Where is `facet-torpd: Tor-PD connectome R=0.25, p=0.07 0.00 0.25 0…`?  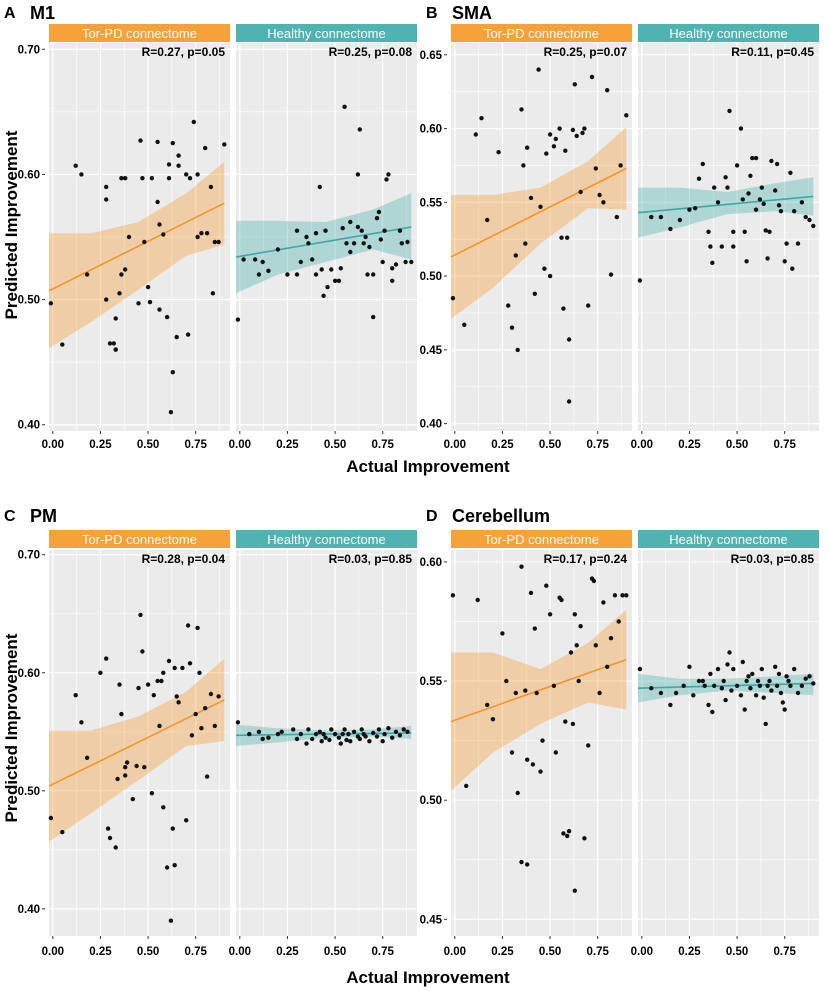 facet-torpd: Tor-PD connectome R=0.25, p=0.07 0.00 0.25 0… is located at coordinates (538, 237).